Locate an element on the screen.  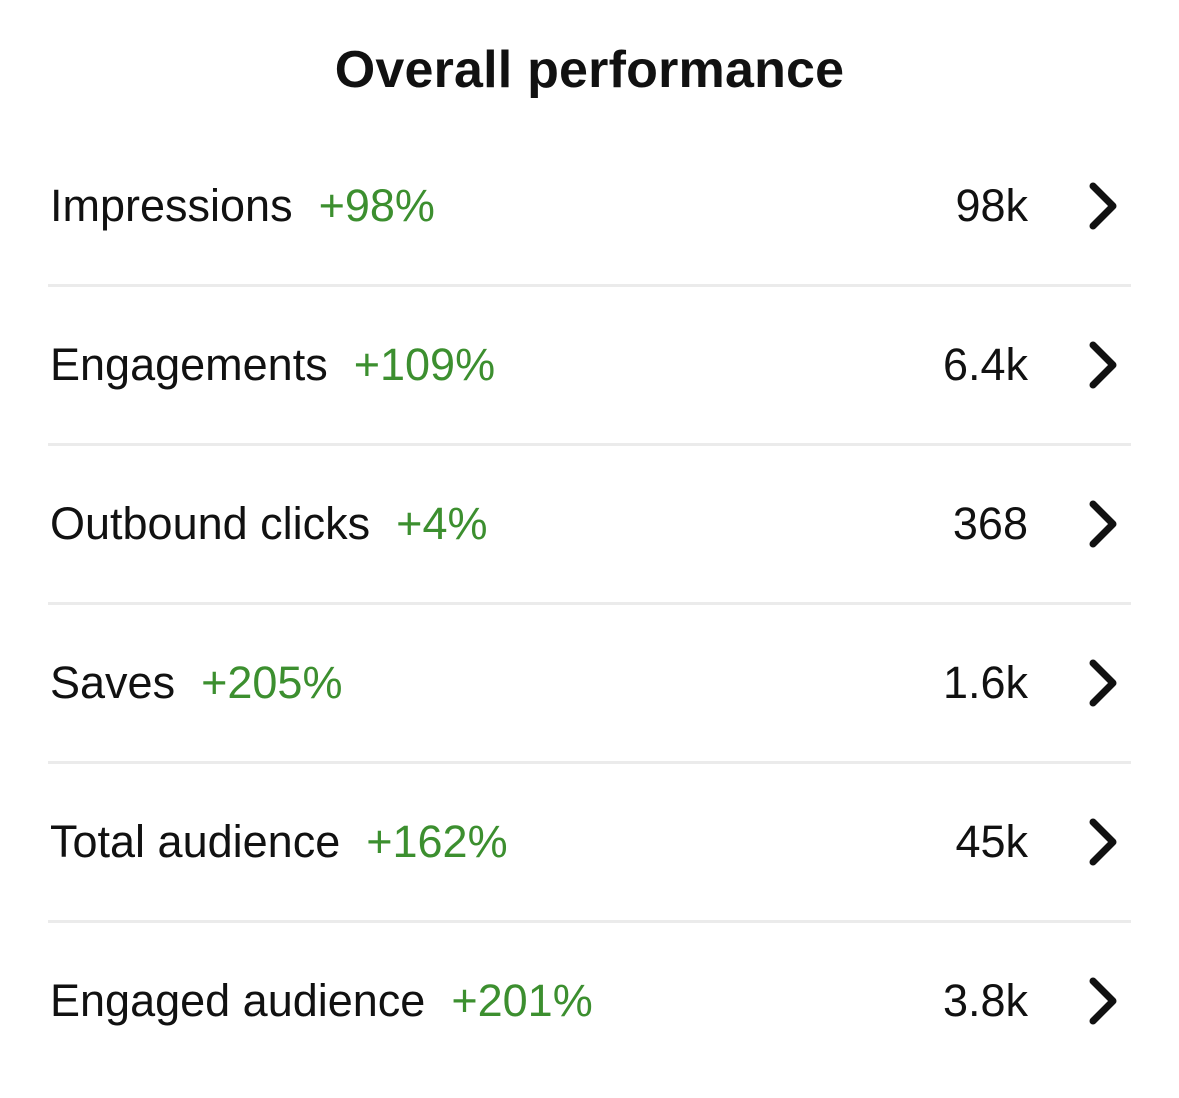
metric-label-group: Engagements +109% is located at coordinates (272, 365).